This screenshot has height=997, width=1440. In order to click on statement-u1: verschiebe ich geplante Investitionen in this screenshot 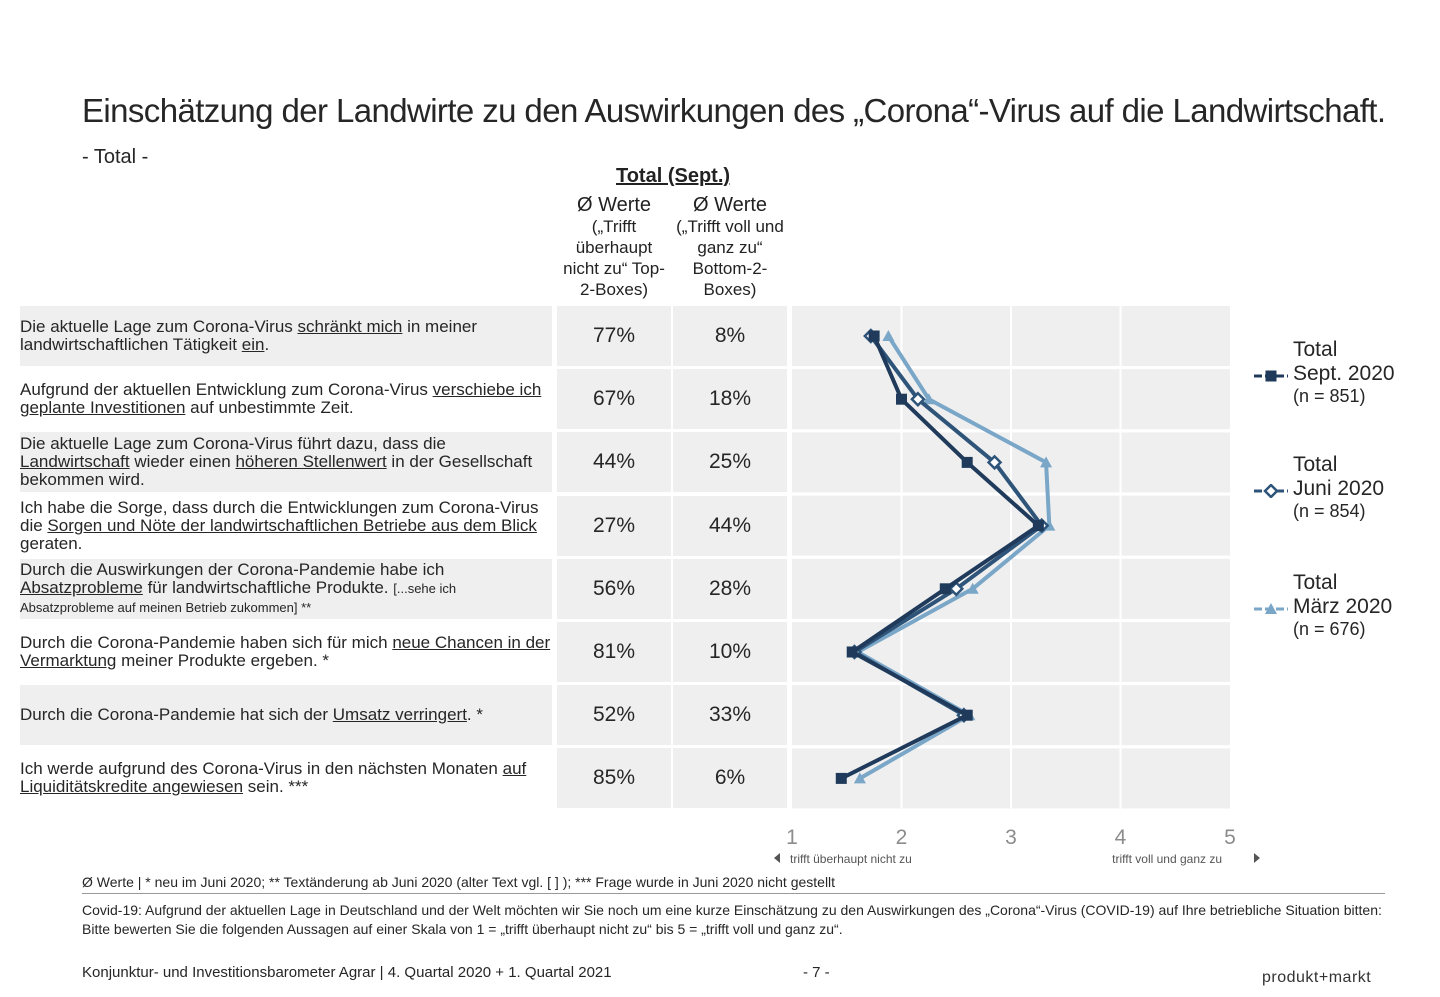, I will do `click(281, 399)`.